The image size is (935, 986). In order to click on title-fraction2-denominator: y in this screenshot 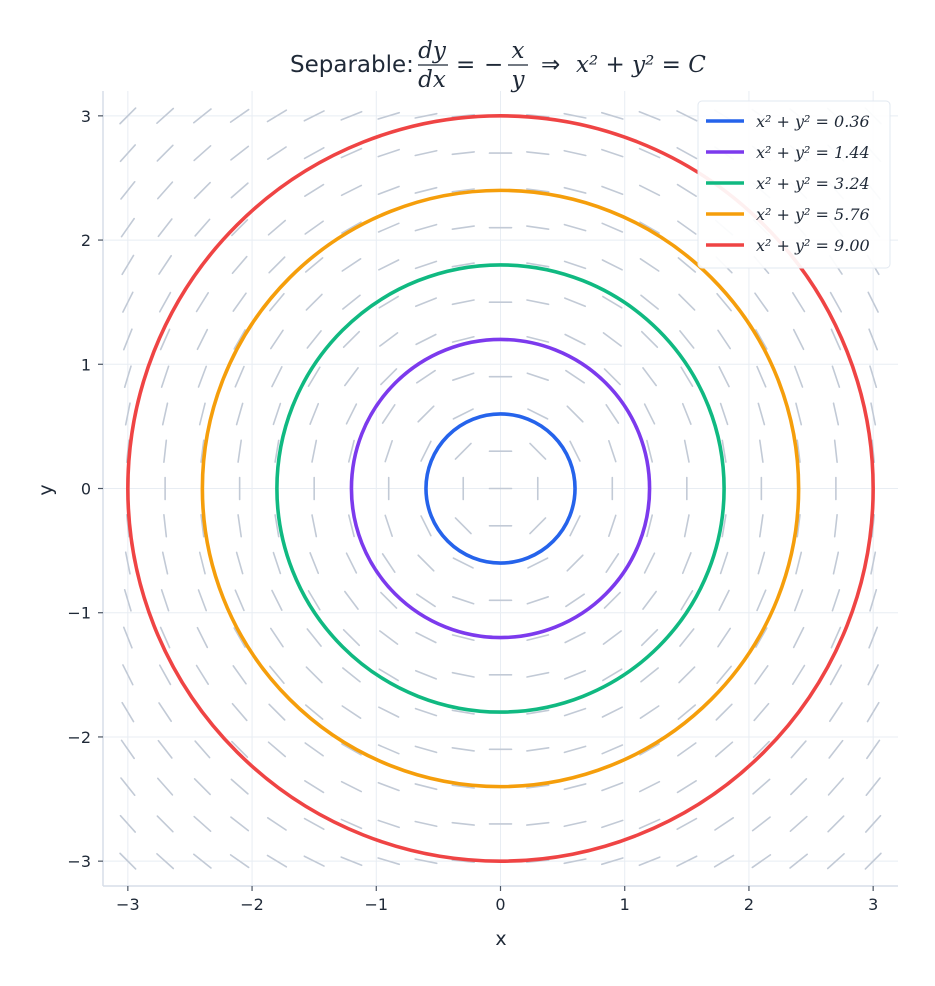, I will do `click(518, 80)`.